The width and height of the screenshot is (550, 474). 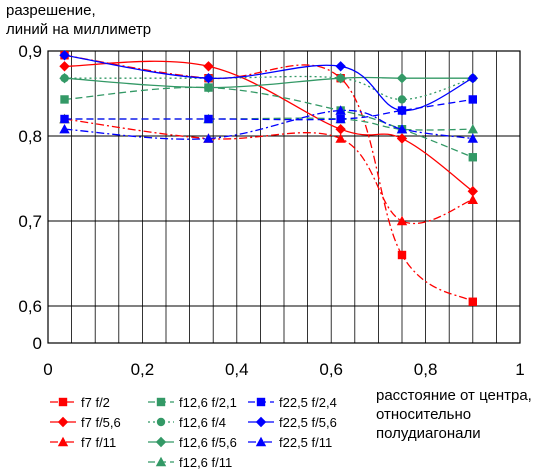 I want to click on series-10-line, so click(x=268, y=124).